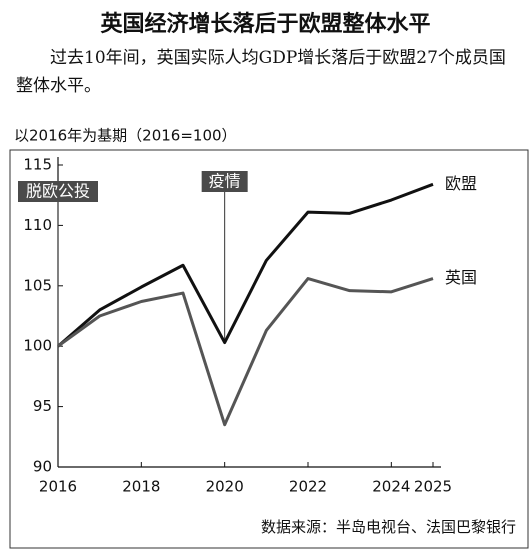 The image size is (531, 551). I want to click on x-tick-label: 2025, so click(433, 487).